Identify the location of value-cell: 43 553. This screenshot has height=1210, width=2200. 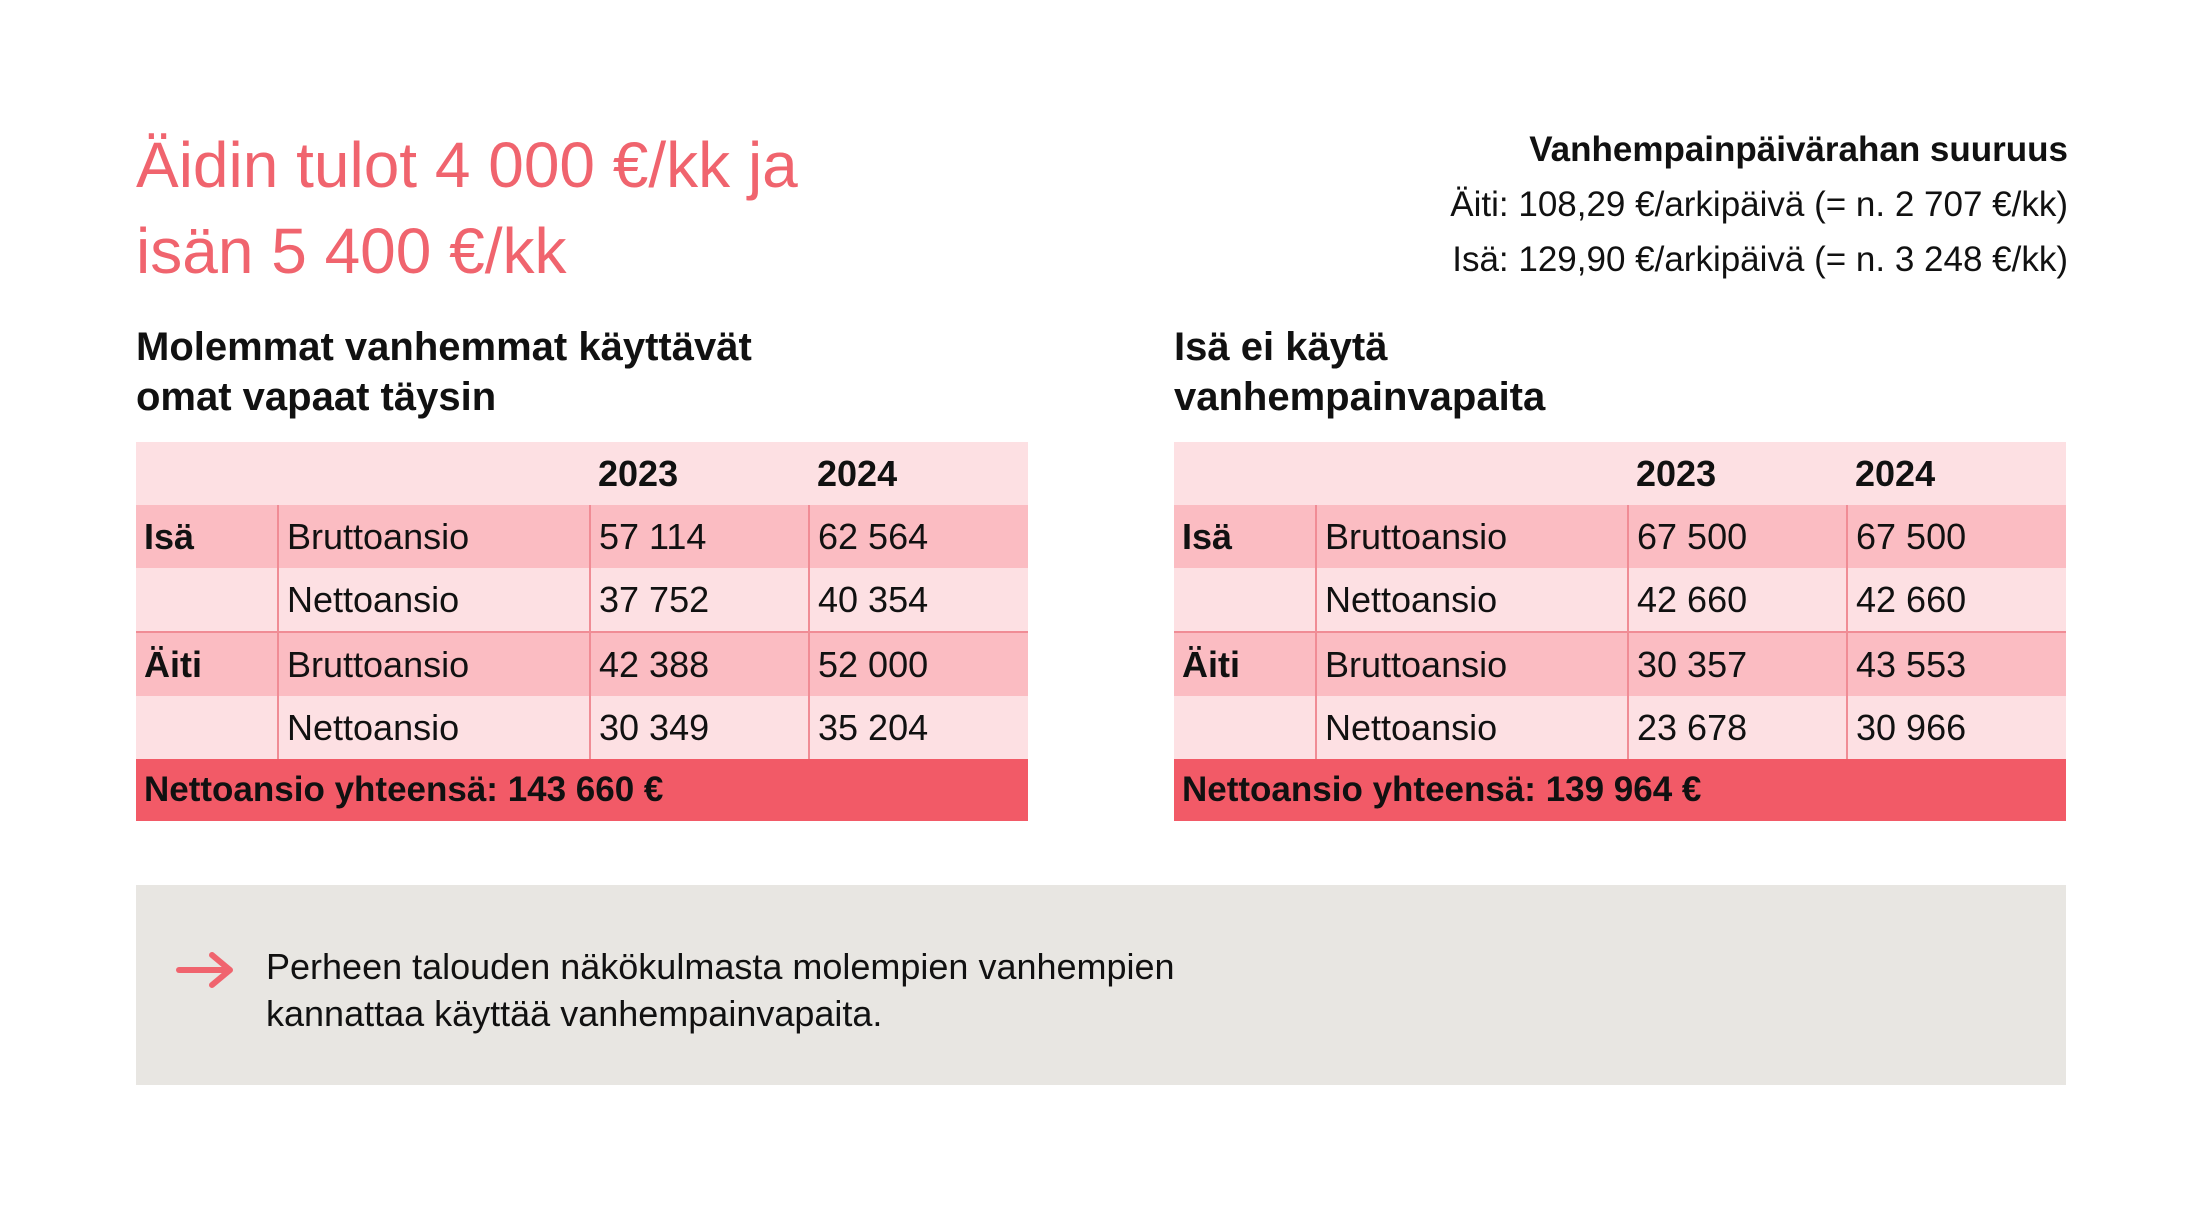
(1956, 664).